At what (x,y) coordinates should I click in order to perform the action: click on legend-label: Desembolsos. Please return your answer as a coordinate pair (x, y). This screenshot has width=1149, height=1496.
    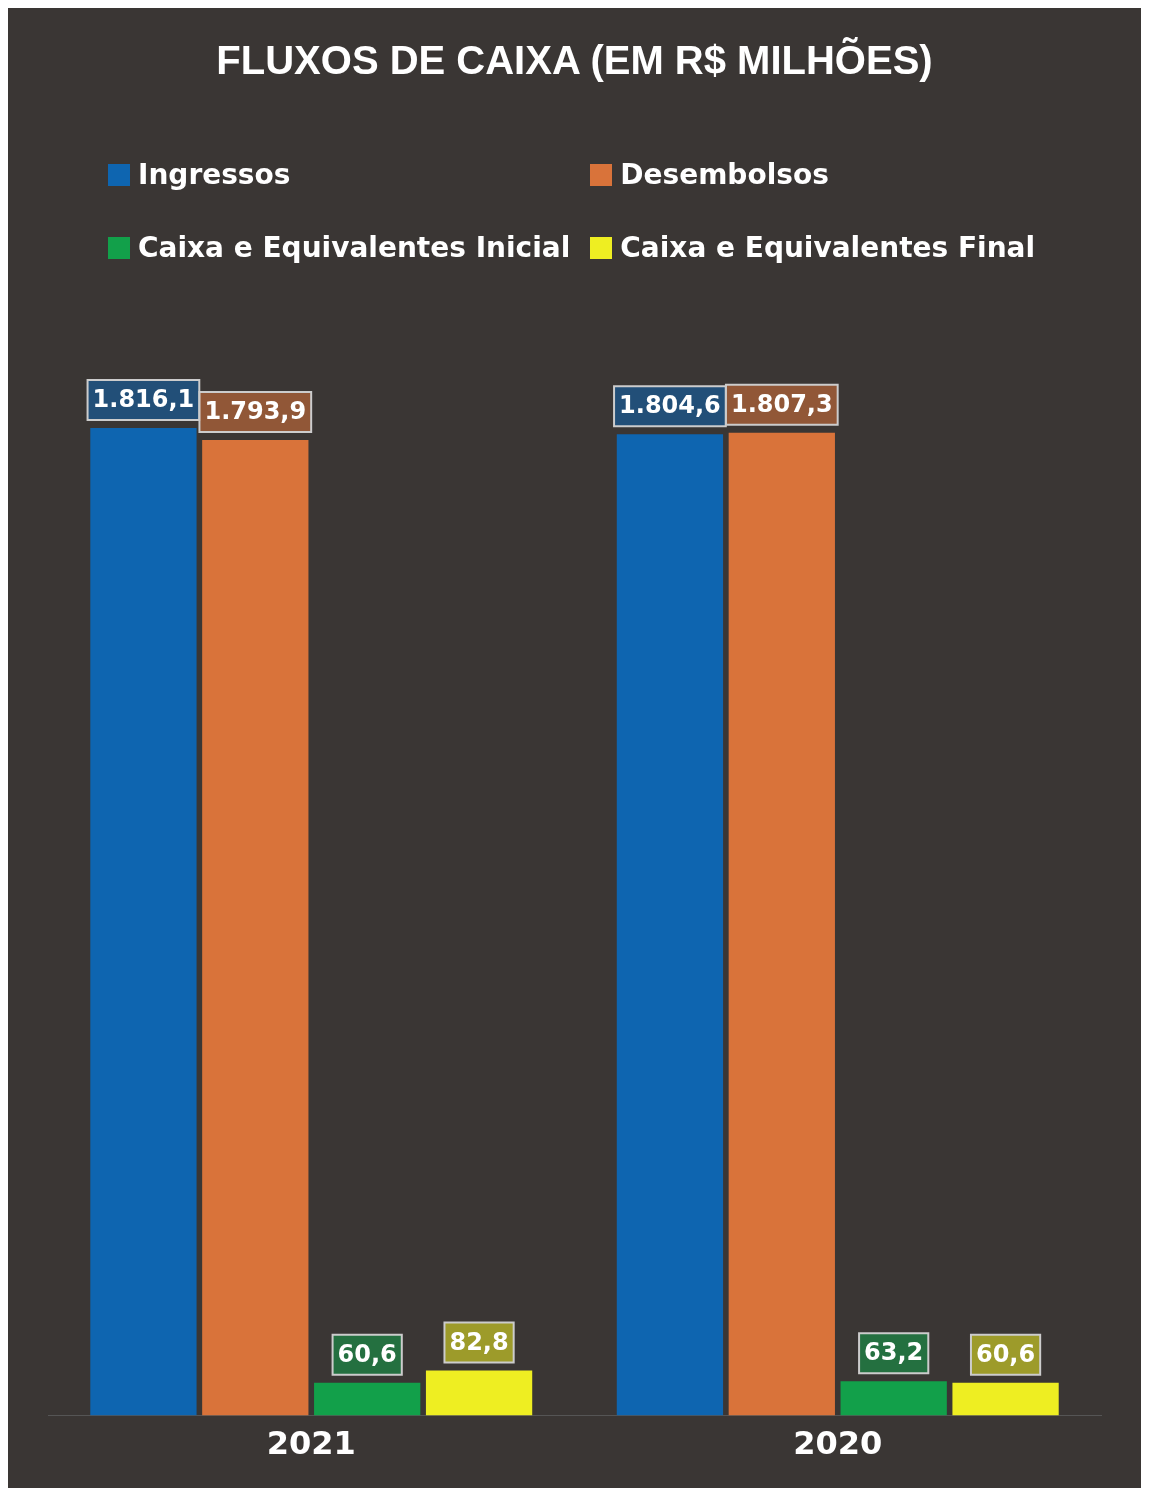
    Looking at the image, I should click on (724, 174).